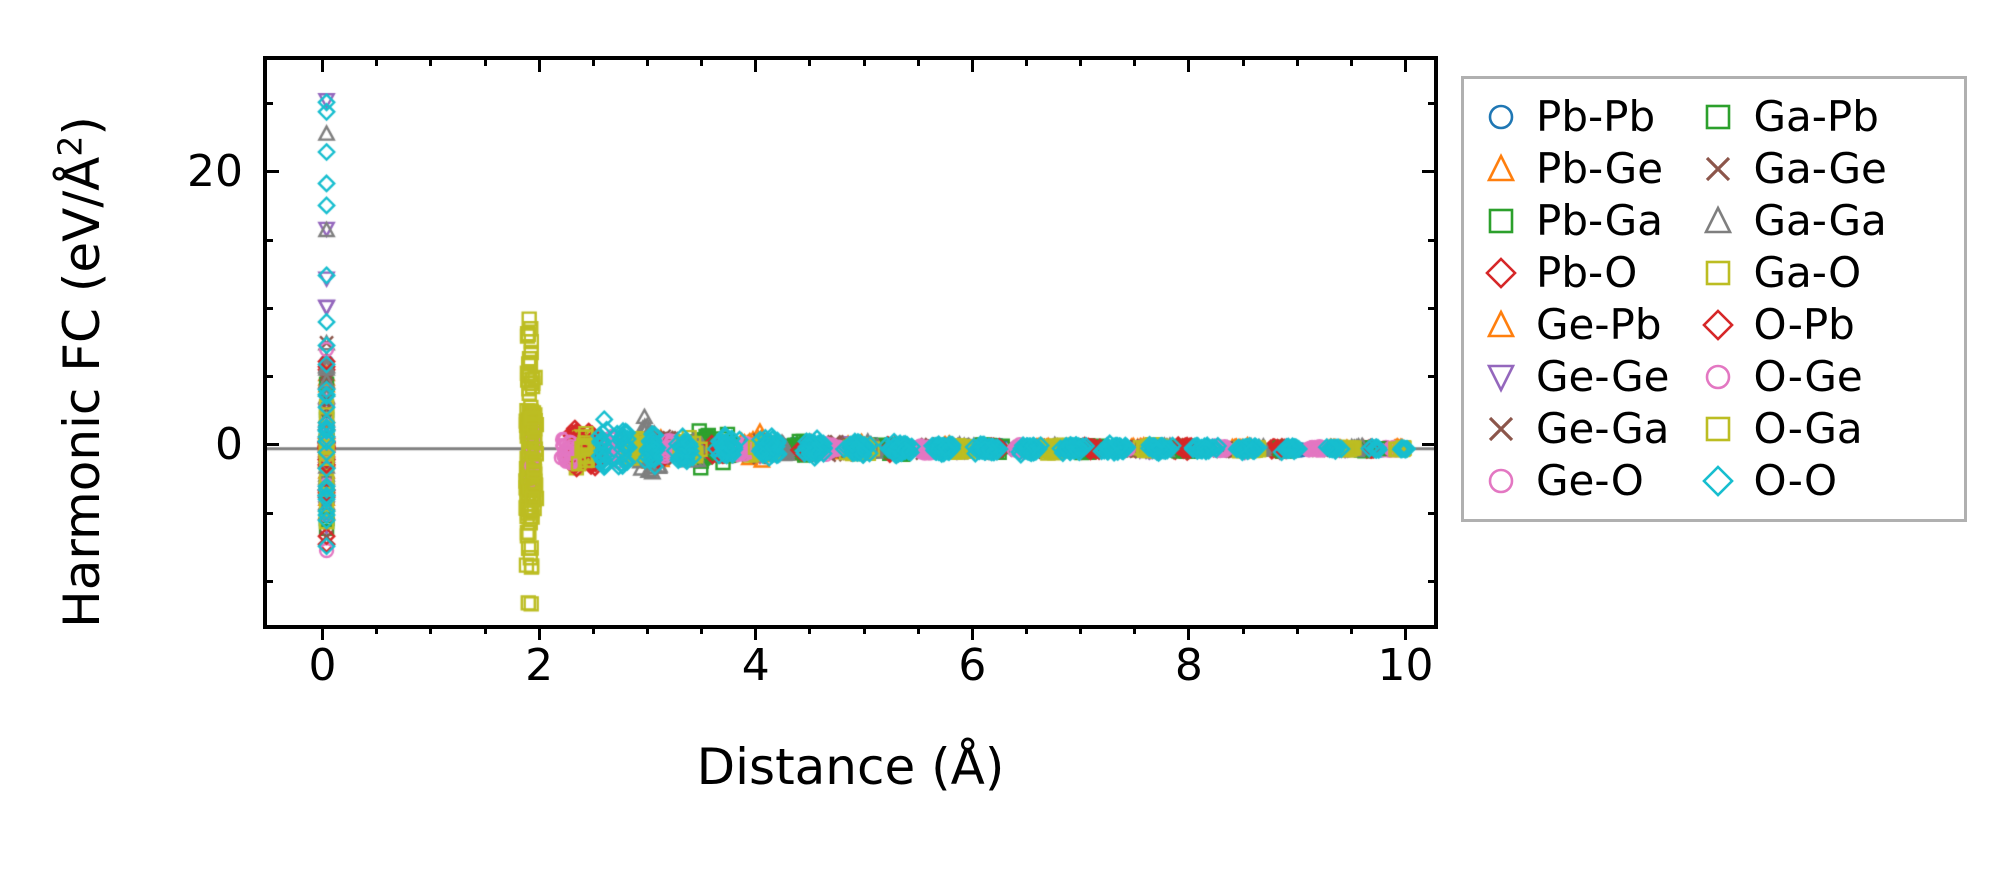  Describe the element at coordinates (1816, 116) in the screenshot. I see `legend-label: Ga-Pb` at that location.